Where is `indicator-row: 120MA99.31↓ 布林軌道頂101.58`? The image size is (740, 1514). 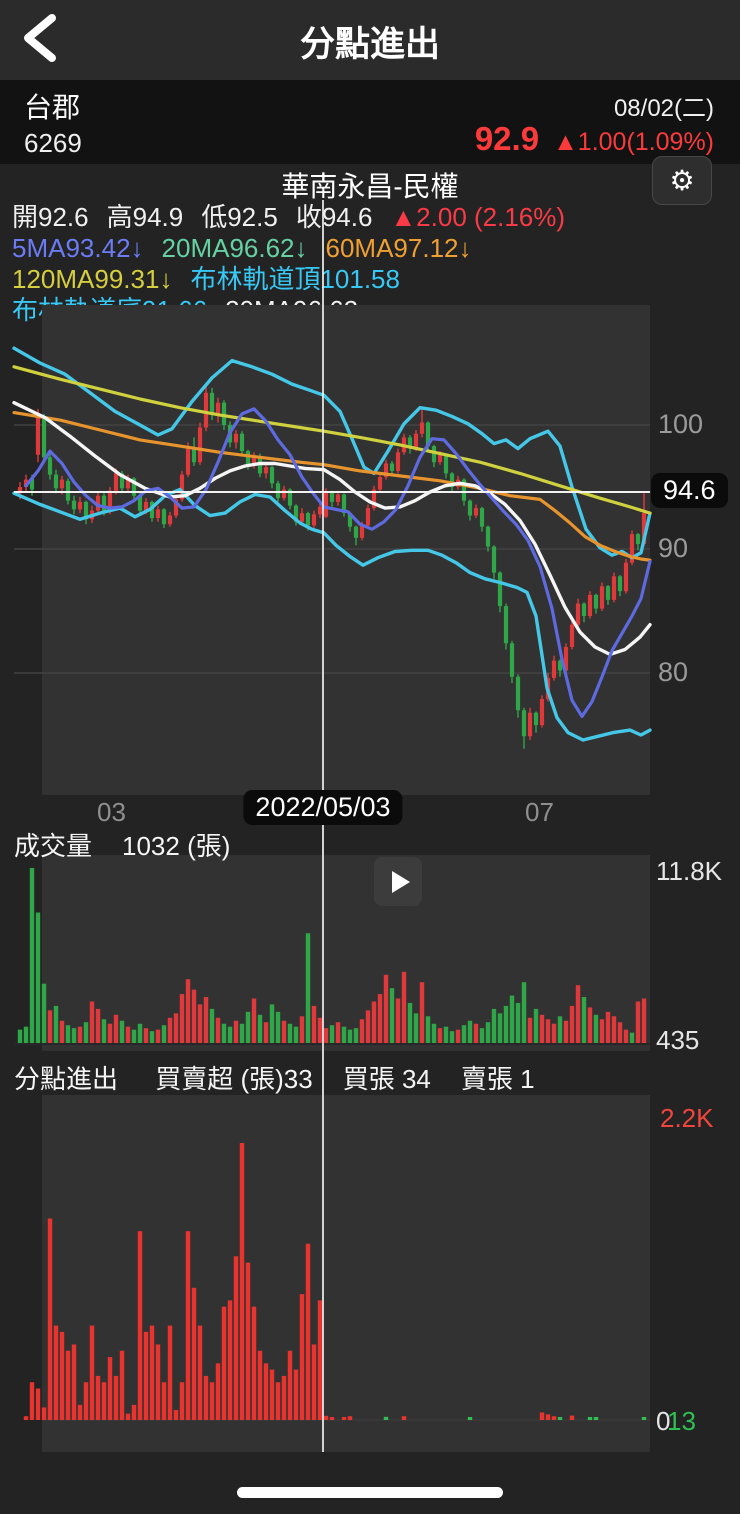 indicator-row: 120MA99.31↓ 布林軌道頂101.58 is located at coordinates (370, 279).